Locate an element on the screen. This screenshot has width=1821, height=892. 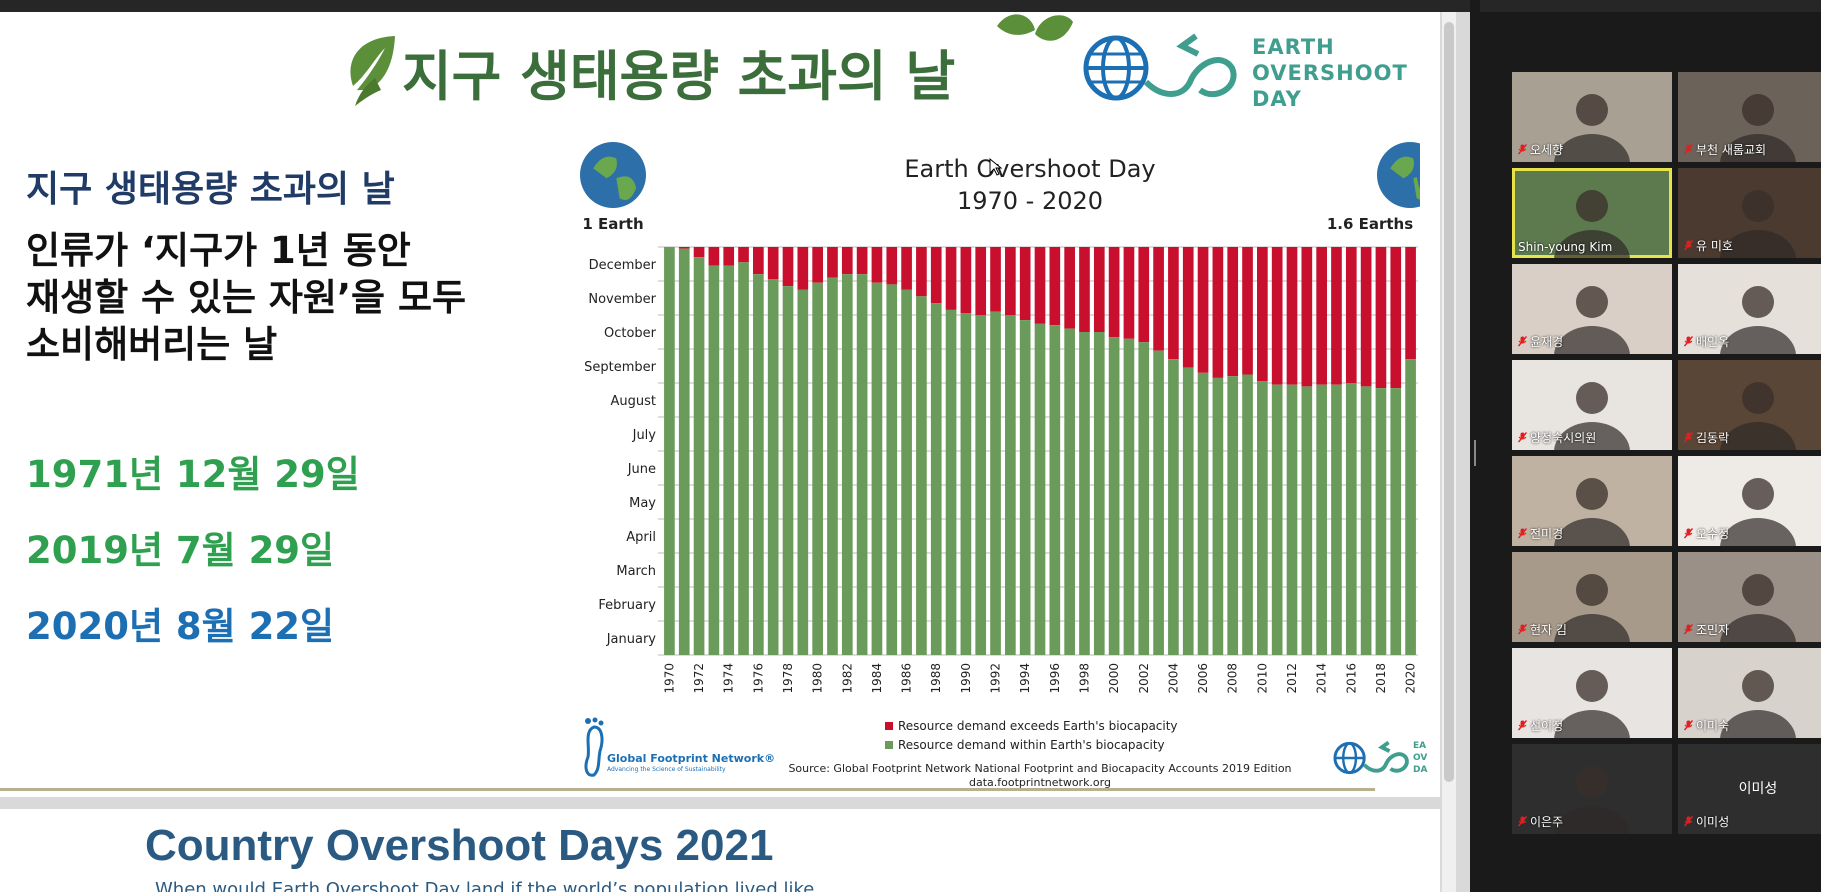
participant-tile: 이미성 이미성 is located at coordinates (1749, 789).